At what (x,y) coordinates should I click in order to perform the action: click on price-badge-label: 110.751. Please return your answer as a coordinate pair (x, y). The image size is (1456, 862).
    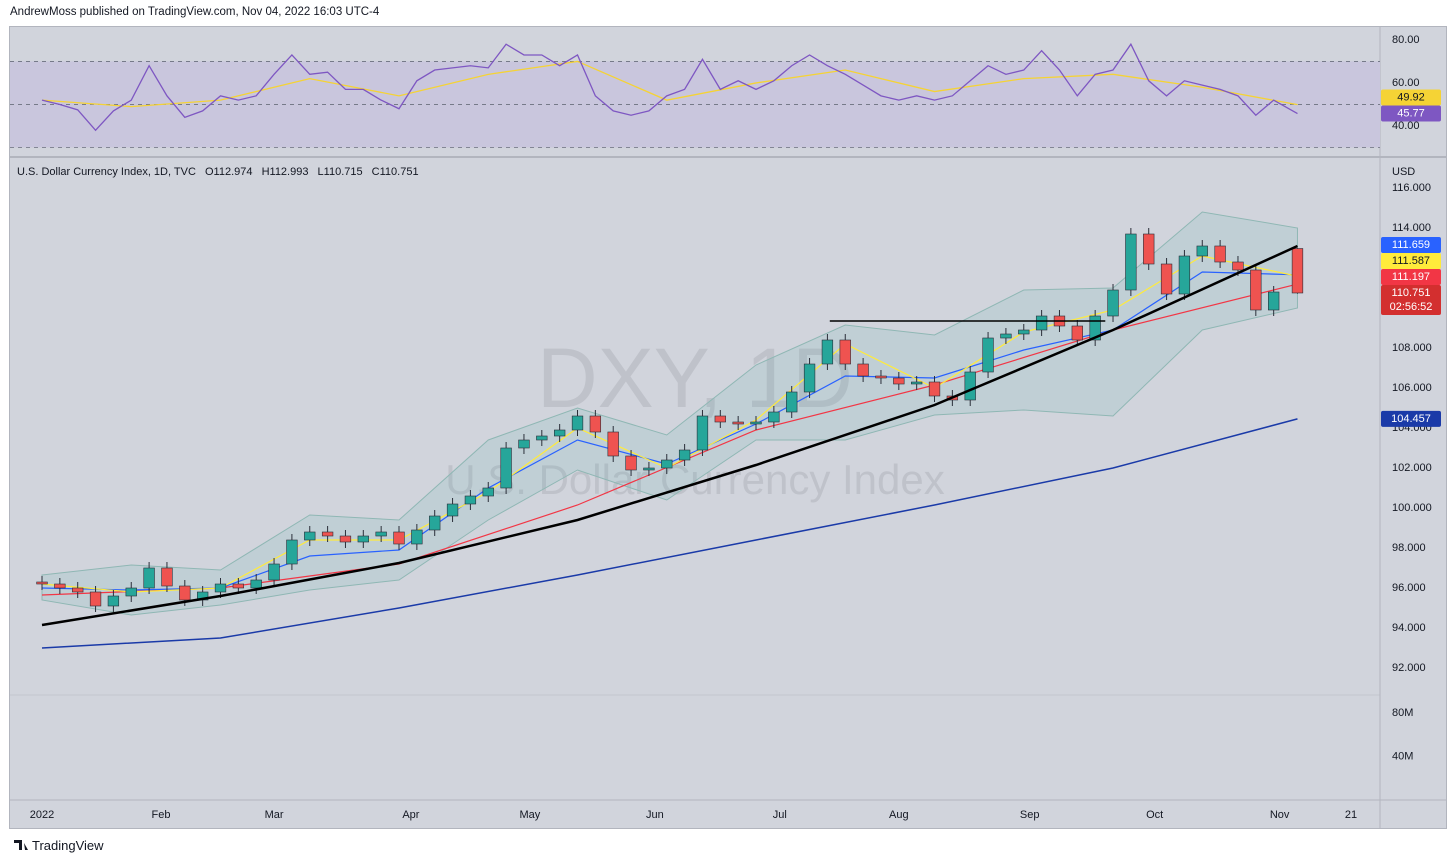
    Looking at the image, I should click on (1411, 293).